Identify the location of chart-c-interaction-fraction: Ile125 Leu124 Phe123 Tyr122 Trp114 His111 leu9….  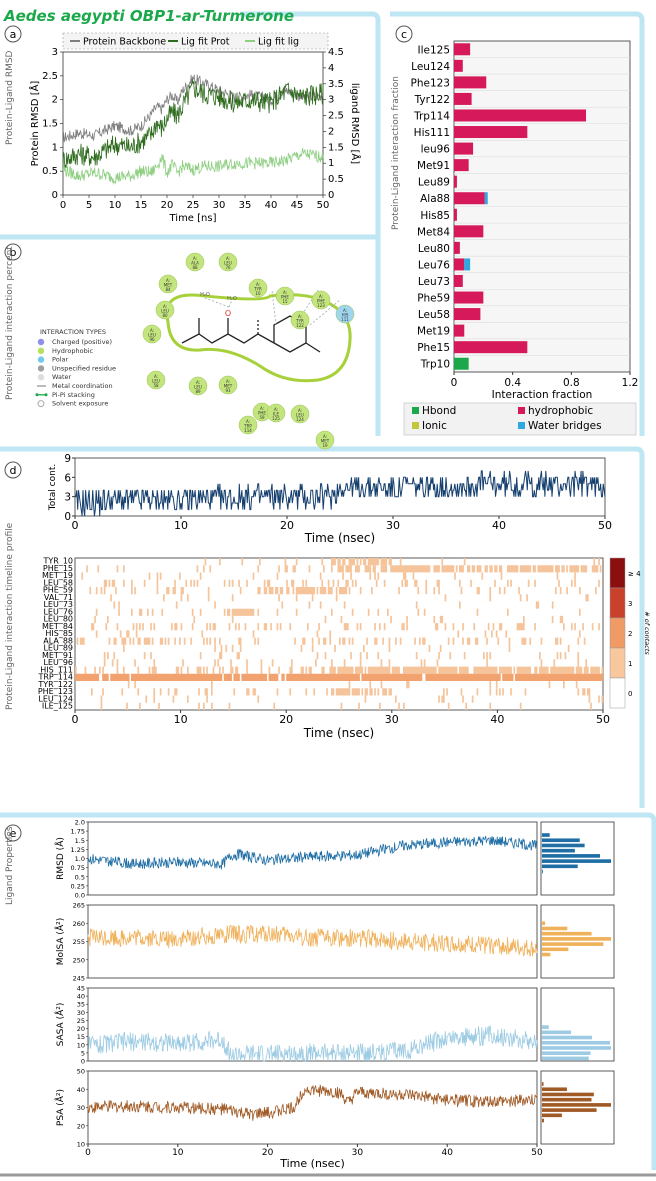
(520, 238).